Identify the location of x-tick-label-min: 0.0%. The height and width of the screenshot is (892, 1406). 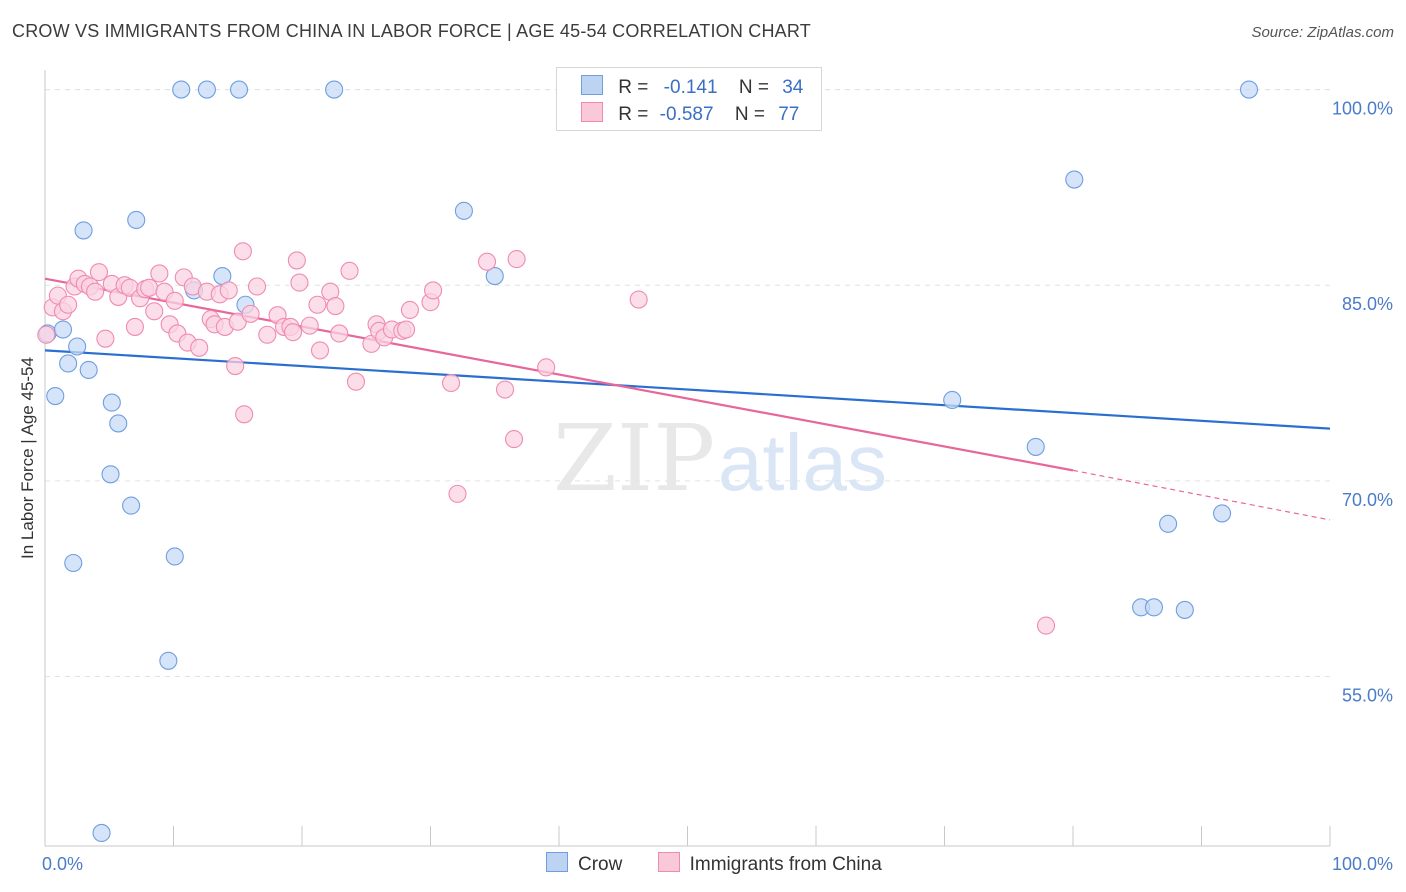
(62, 864).